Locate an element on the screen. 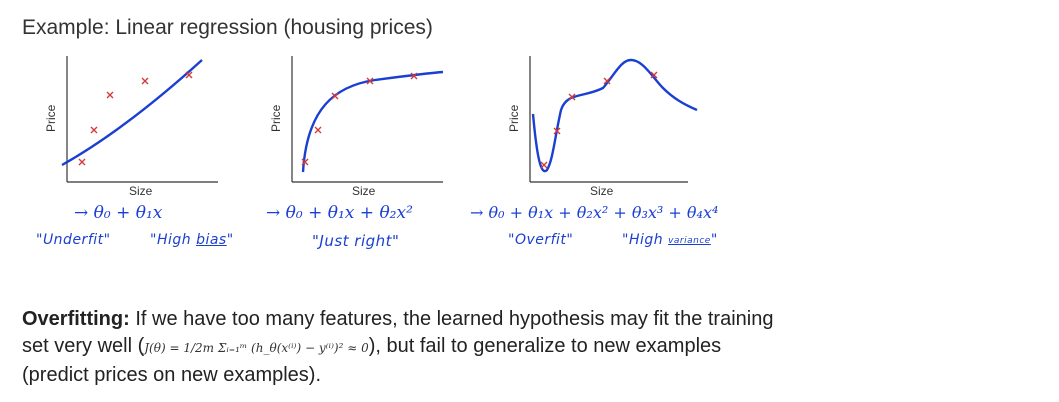  plot-overfit-graphic is located at coordinates (613, 119).